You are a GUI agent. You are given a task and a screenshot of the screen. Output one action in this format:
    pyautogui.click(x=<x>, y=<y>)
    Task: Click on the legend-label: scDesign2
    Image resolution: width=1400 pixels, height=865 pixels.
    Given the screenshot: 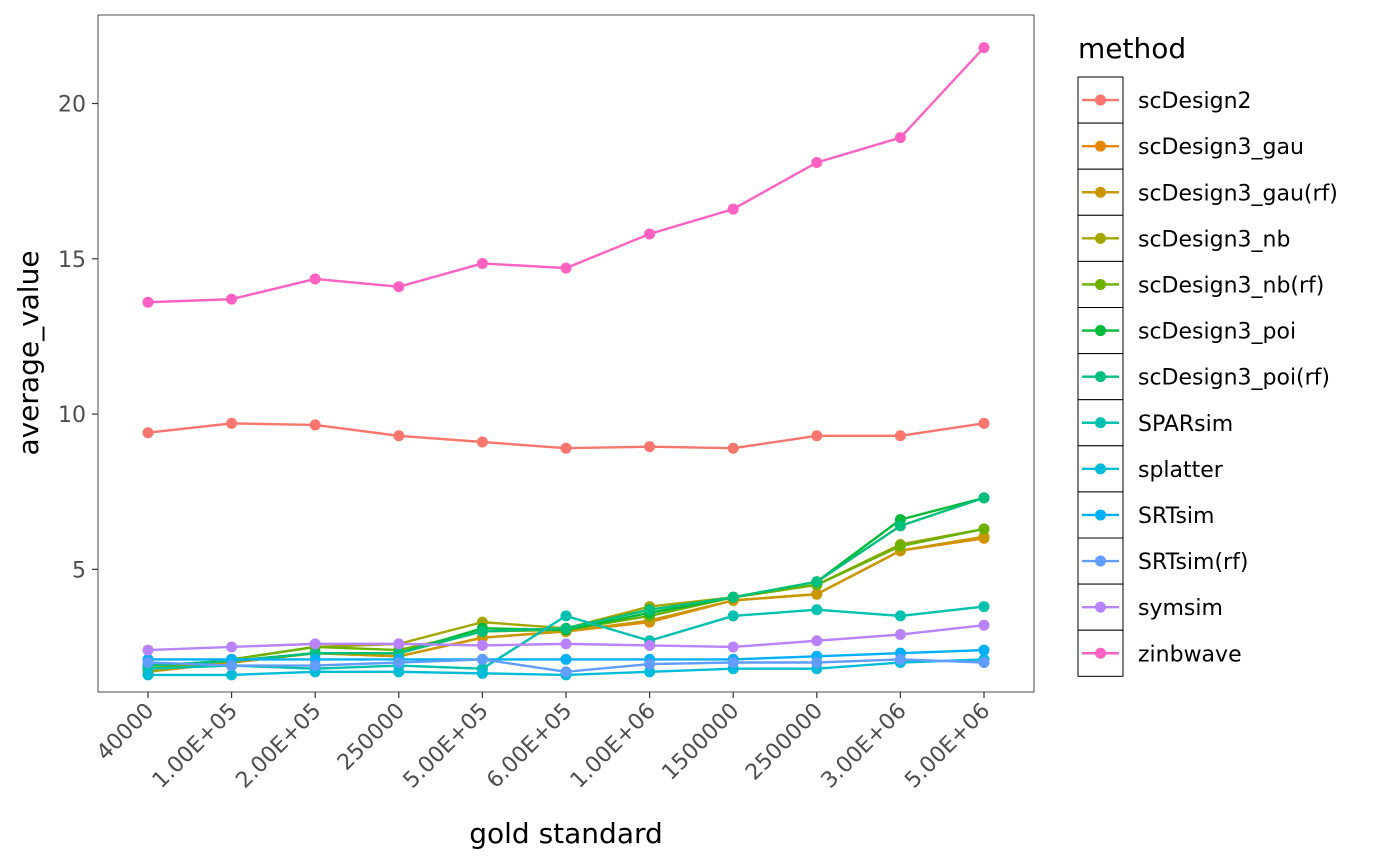 What is the action you would take?
    pyautogui.click(x=1195, y=101)
    